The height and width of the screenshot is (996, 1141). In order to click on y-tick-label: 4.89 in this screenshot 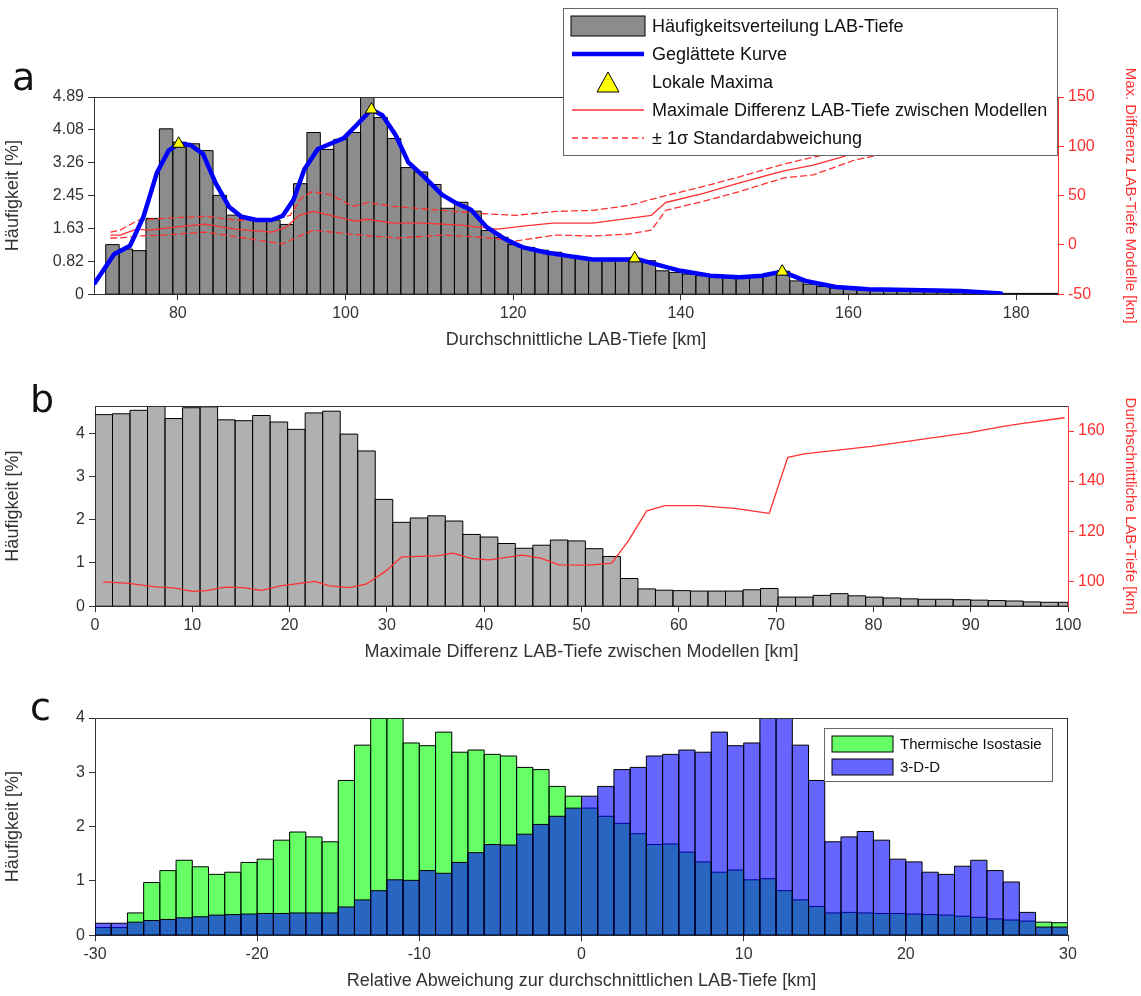, I will do `click(68, 96)`.